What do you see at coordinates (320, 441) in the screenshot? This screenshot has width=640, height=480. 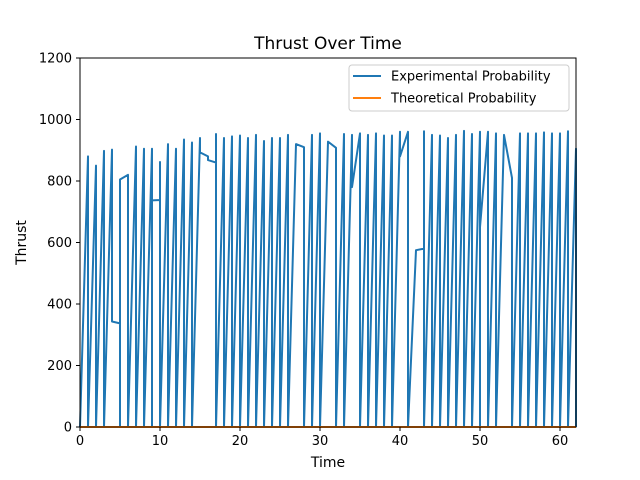 I see `x-tick-label: 30` at bounding box center [320, 441].